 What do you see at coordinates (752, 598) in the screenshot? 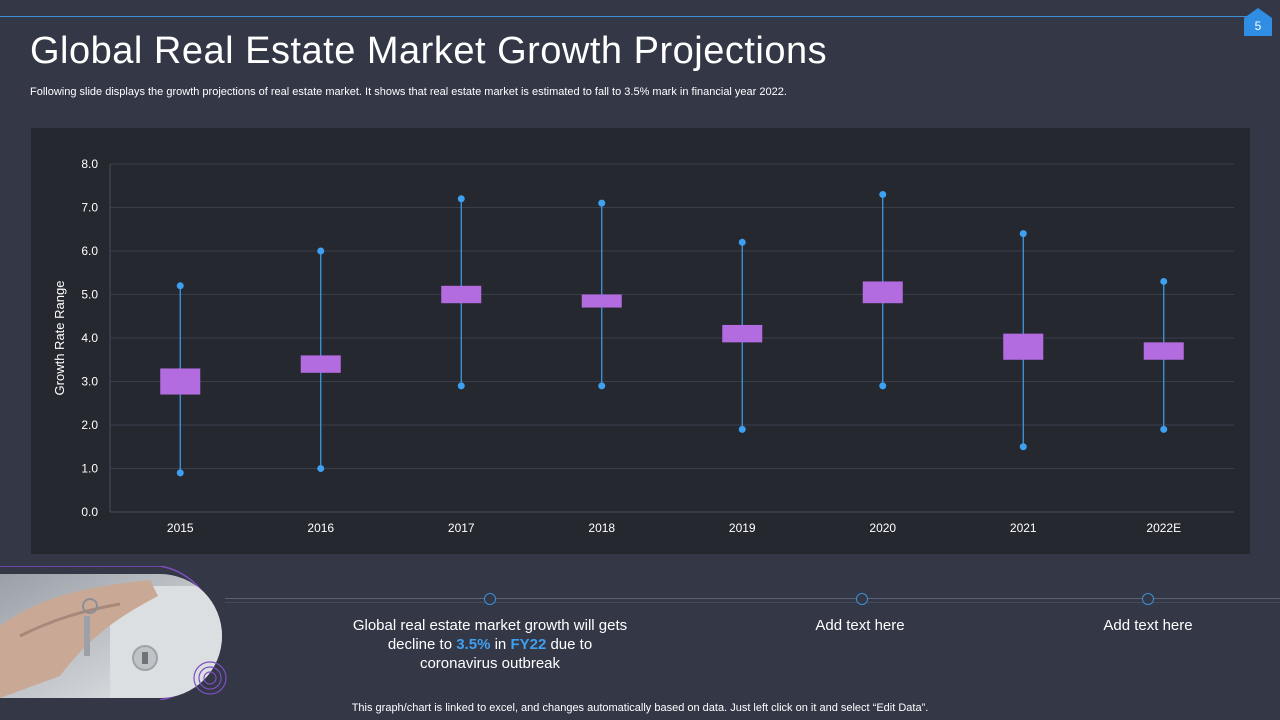
I see `timeline-line` at bounding box center [752, 598].